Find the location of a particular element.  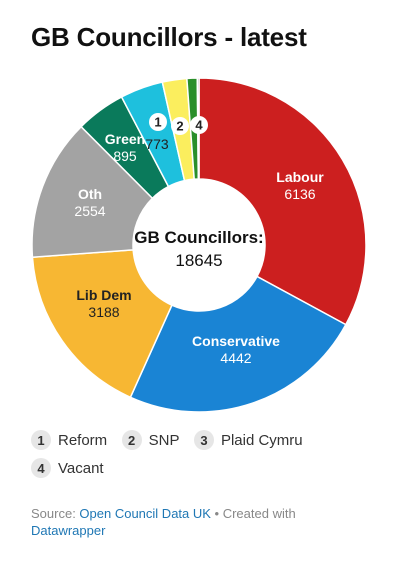

marker-num-reform: 1 is located at coordinates (157, 122).